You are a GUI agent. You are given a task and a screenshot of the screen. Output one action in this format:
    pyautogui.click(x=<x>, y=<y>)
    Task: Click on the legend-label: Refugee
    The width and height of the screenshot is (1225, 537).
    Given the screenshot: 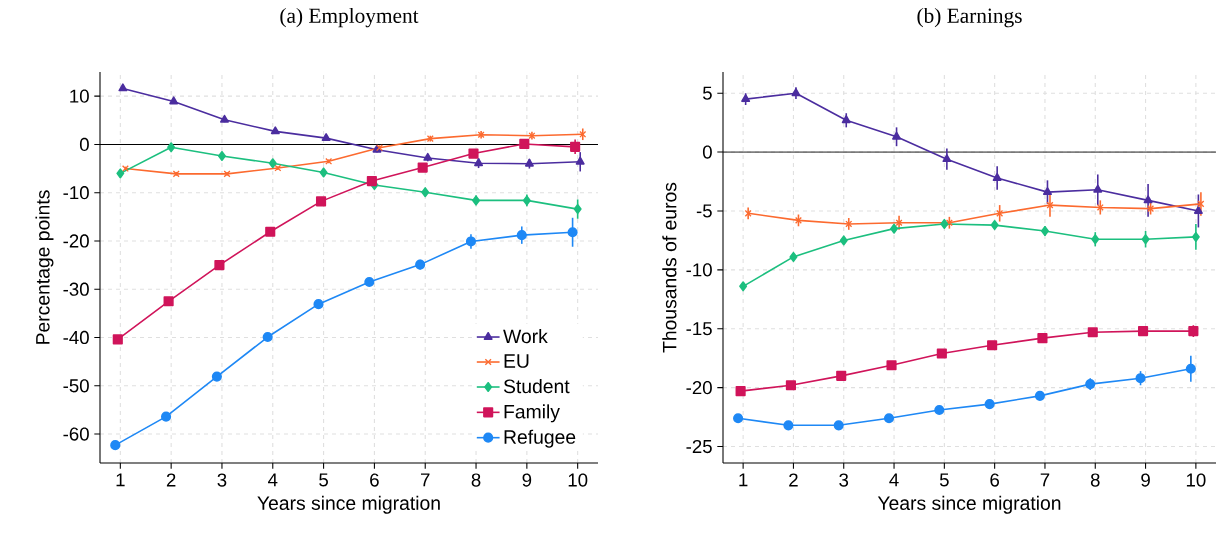 What is the action you would take?
    pyautogui.click(x=540, y=438)
    